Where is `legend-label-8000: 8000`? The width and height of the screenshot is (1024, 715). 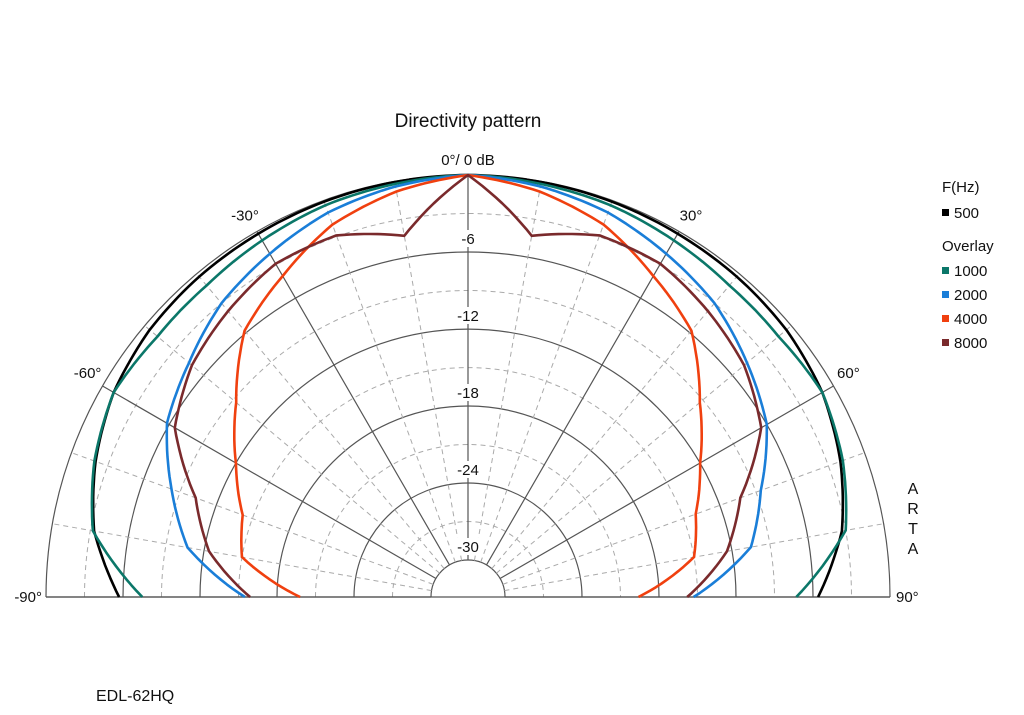 legend-label-8000: 8000 is located at coordinates (970, 343).